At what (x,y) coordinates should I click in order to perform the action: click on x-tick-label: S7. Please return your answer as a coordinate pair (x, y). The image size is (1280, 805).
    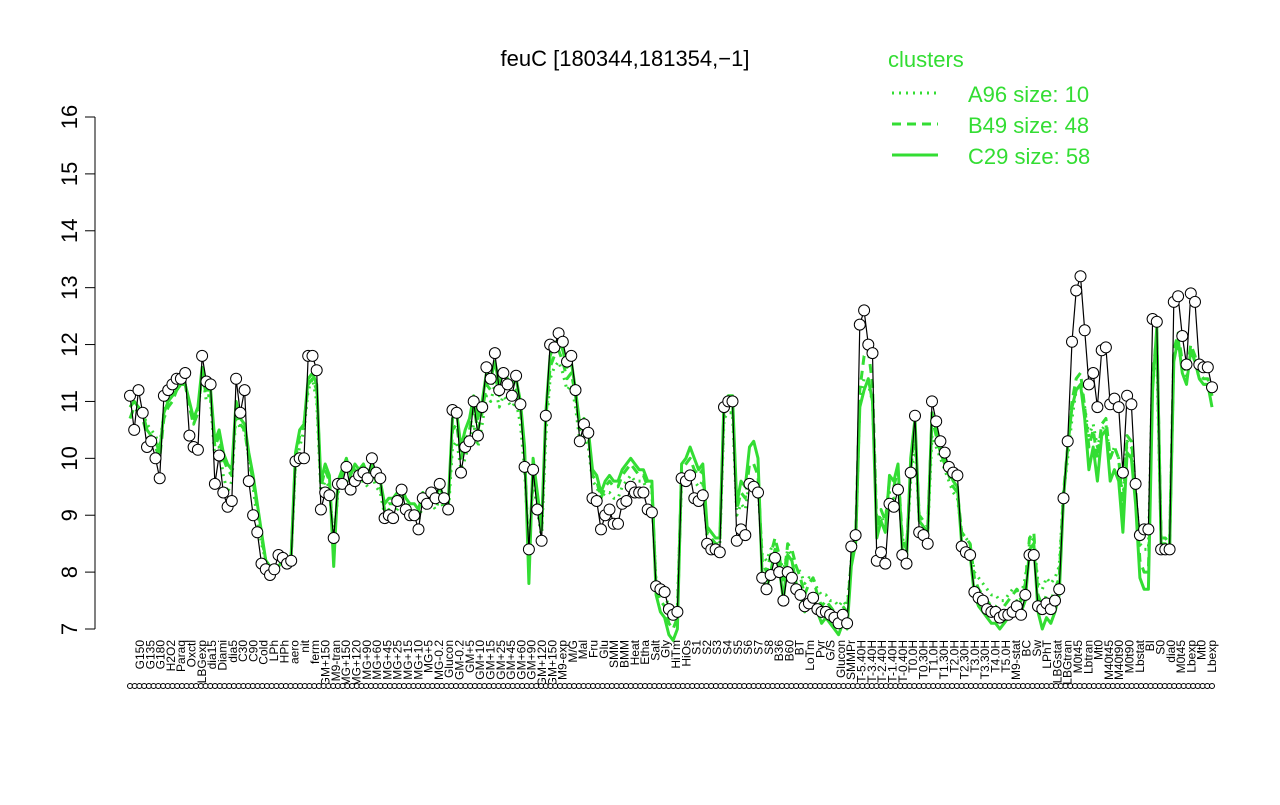
    Looking at the image, I should click on (759, 647).